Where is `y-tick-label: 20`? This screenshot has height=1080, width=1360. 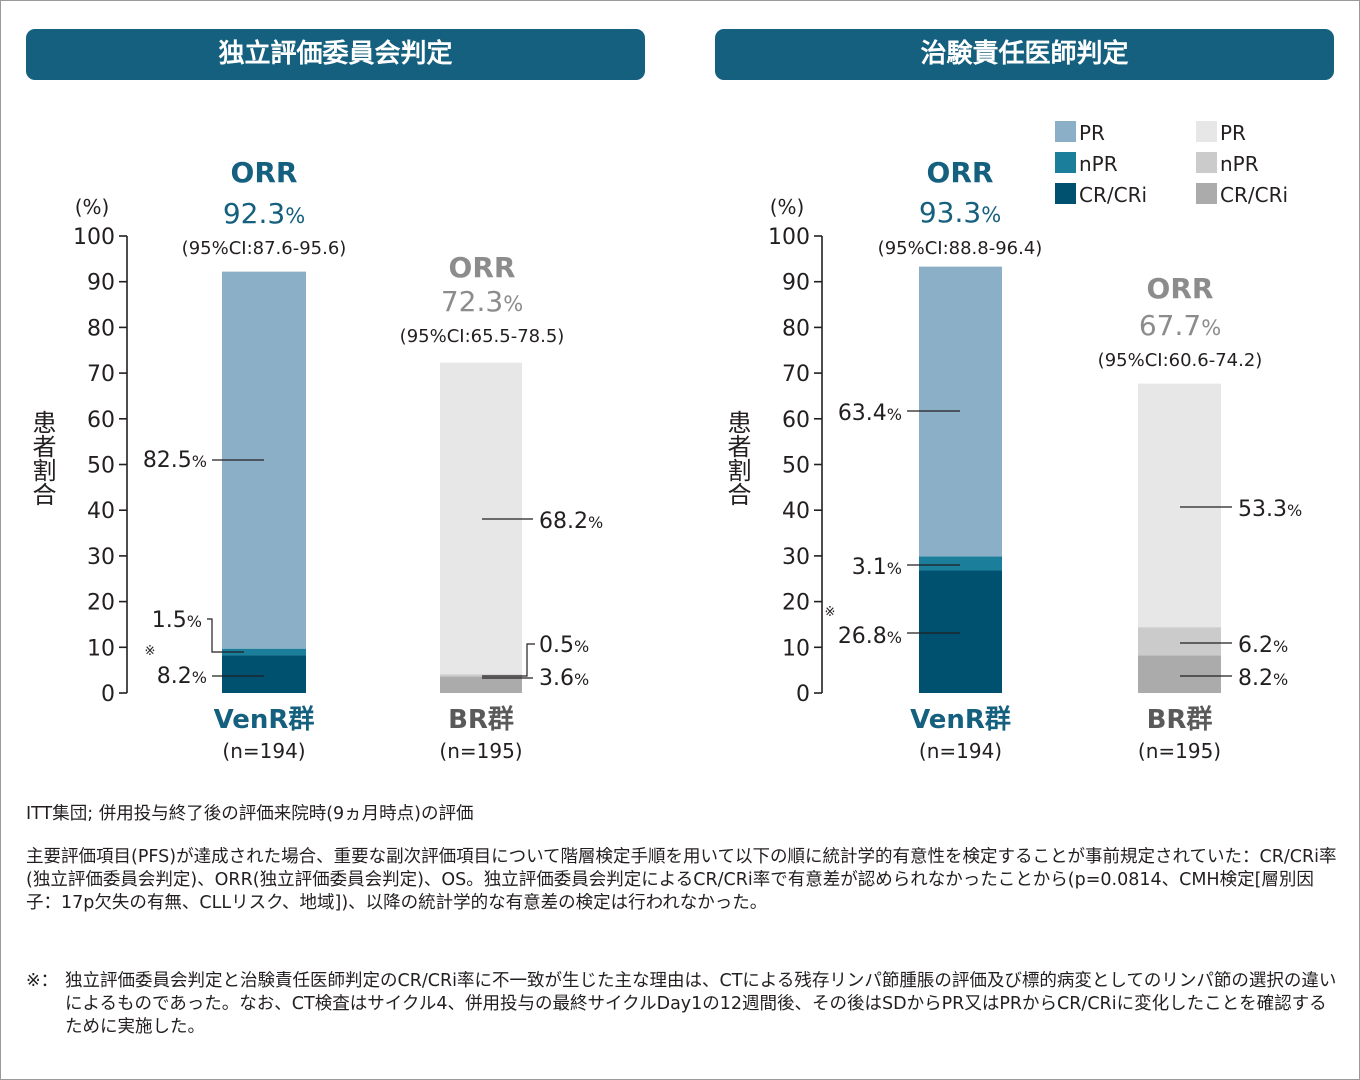 y-tick-label: 20 is located at coordinates (796, 603).